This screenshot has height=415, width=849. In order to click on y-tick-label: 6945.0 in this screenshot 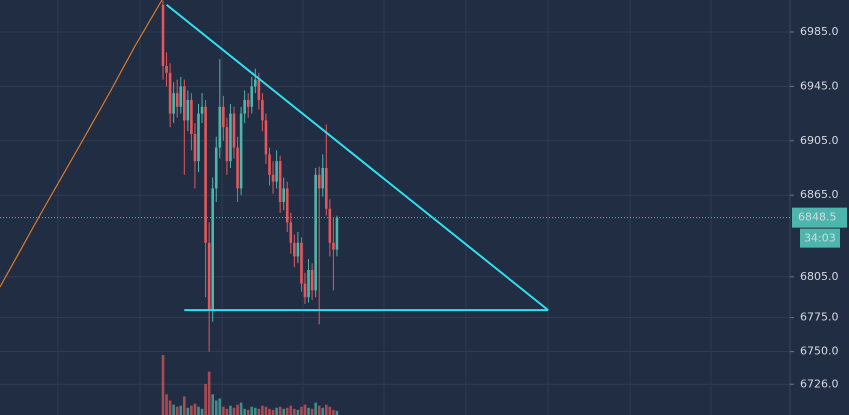, I will do `click(819, 85)`.